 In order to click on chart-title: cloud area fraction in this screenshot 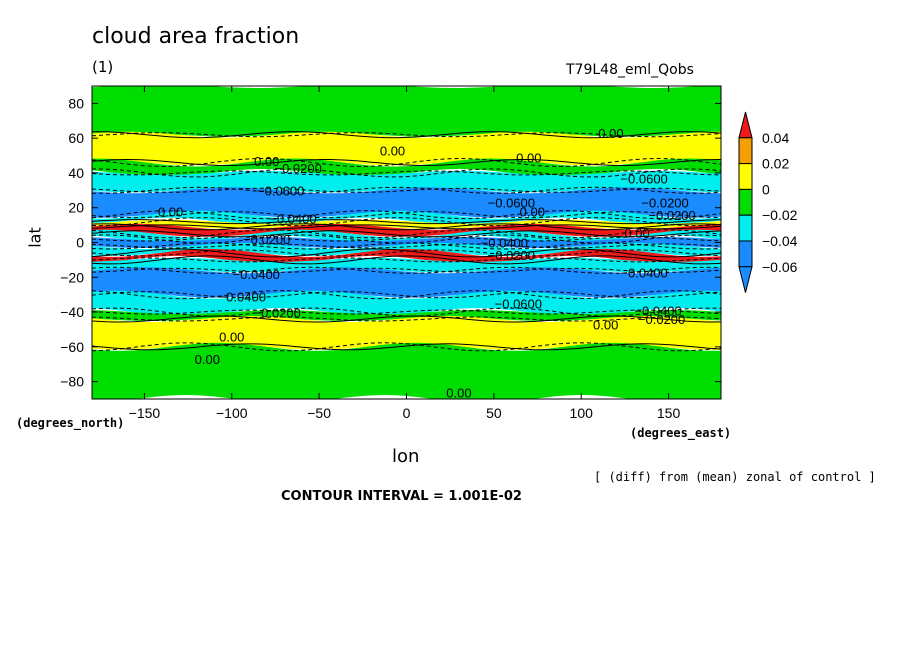, I will do `click(196, 36)`.